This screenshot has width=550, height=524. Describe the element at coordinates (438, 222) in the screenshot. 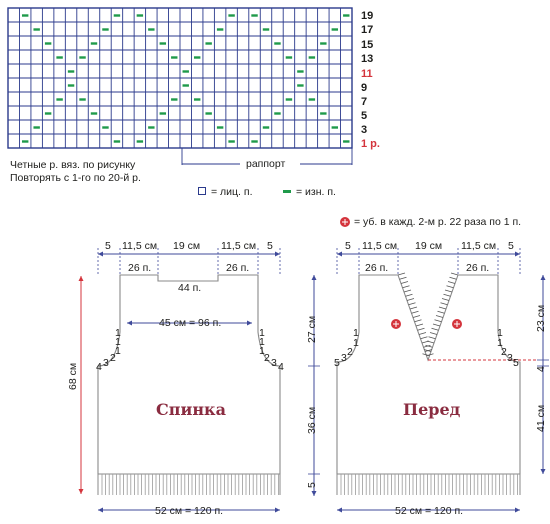

I see `decrease-legend-label: = уб. в кажд. 2-м р. 22 раза по 1 п.` at that location.